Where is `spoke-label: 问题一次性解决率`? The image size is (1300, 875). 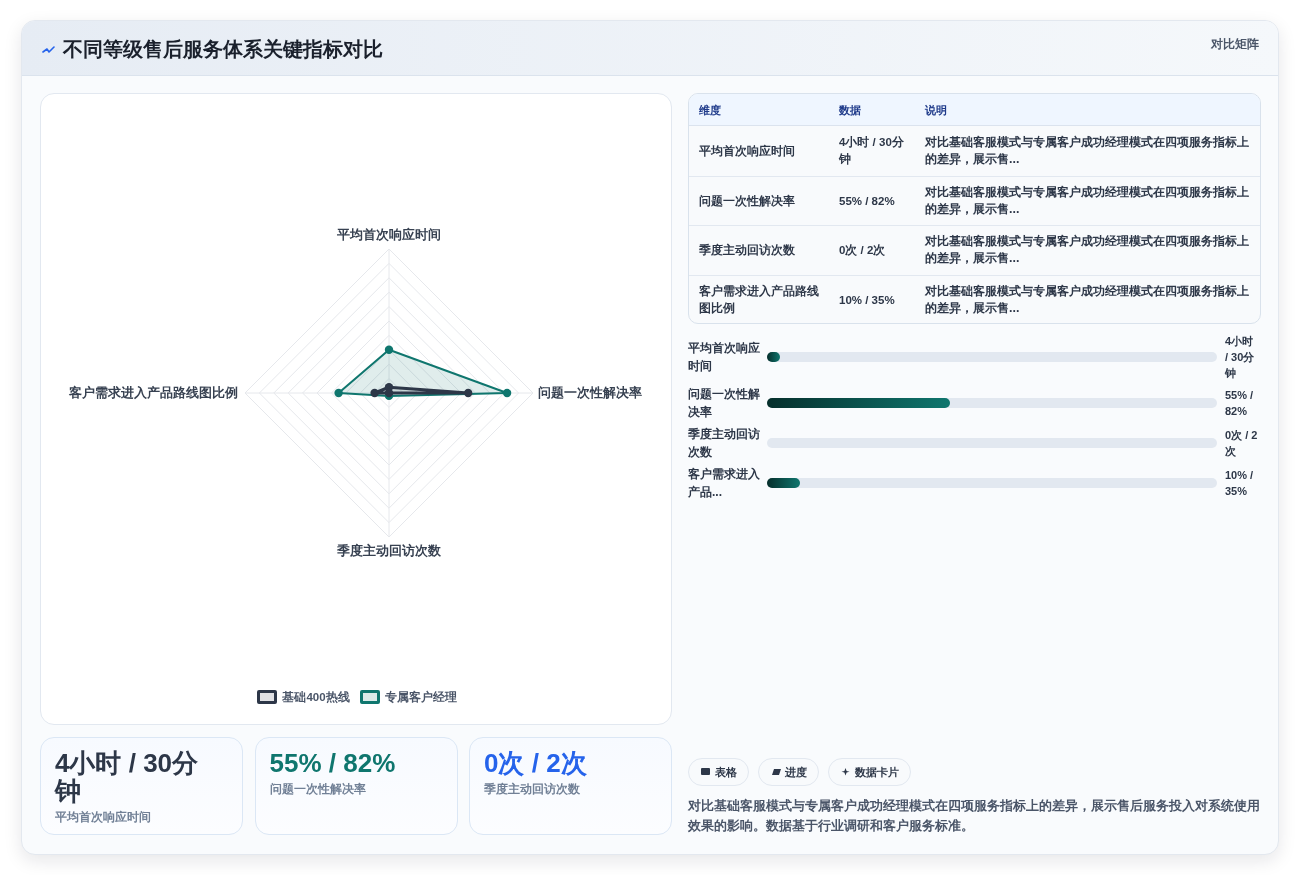
spoke-label: 问题一次性解决率 is located at coordinates (590, 393).